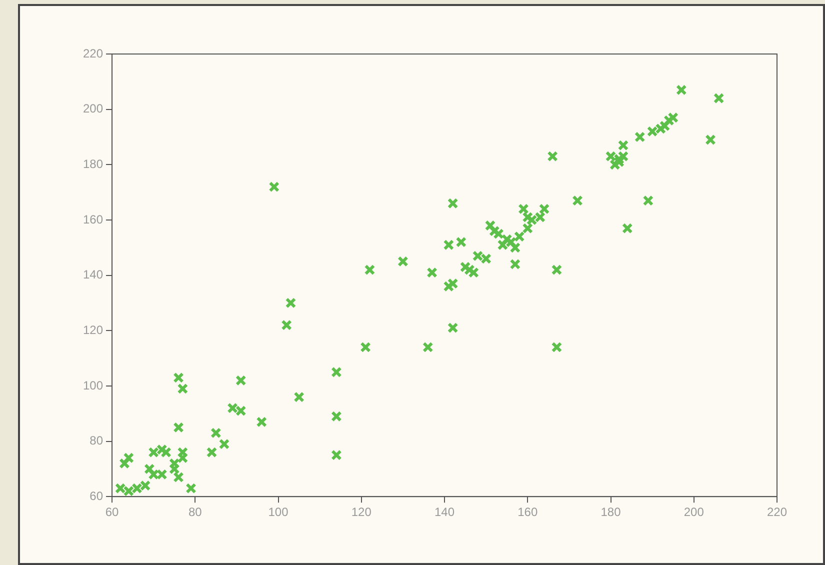 The width and height of the screenshot is (825, 565). Describe the element at coordinates (93, 109) in the screenshot. I see `y-tick-label: 200` at that location.